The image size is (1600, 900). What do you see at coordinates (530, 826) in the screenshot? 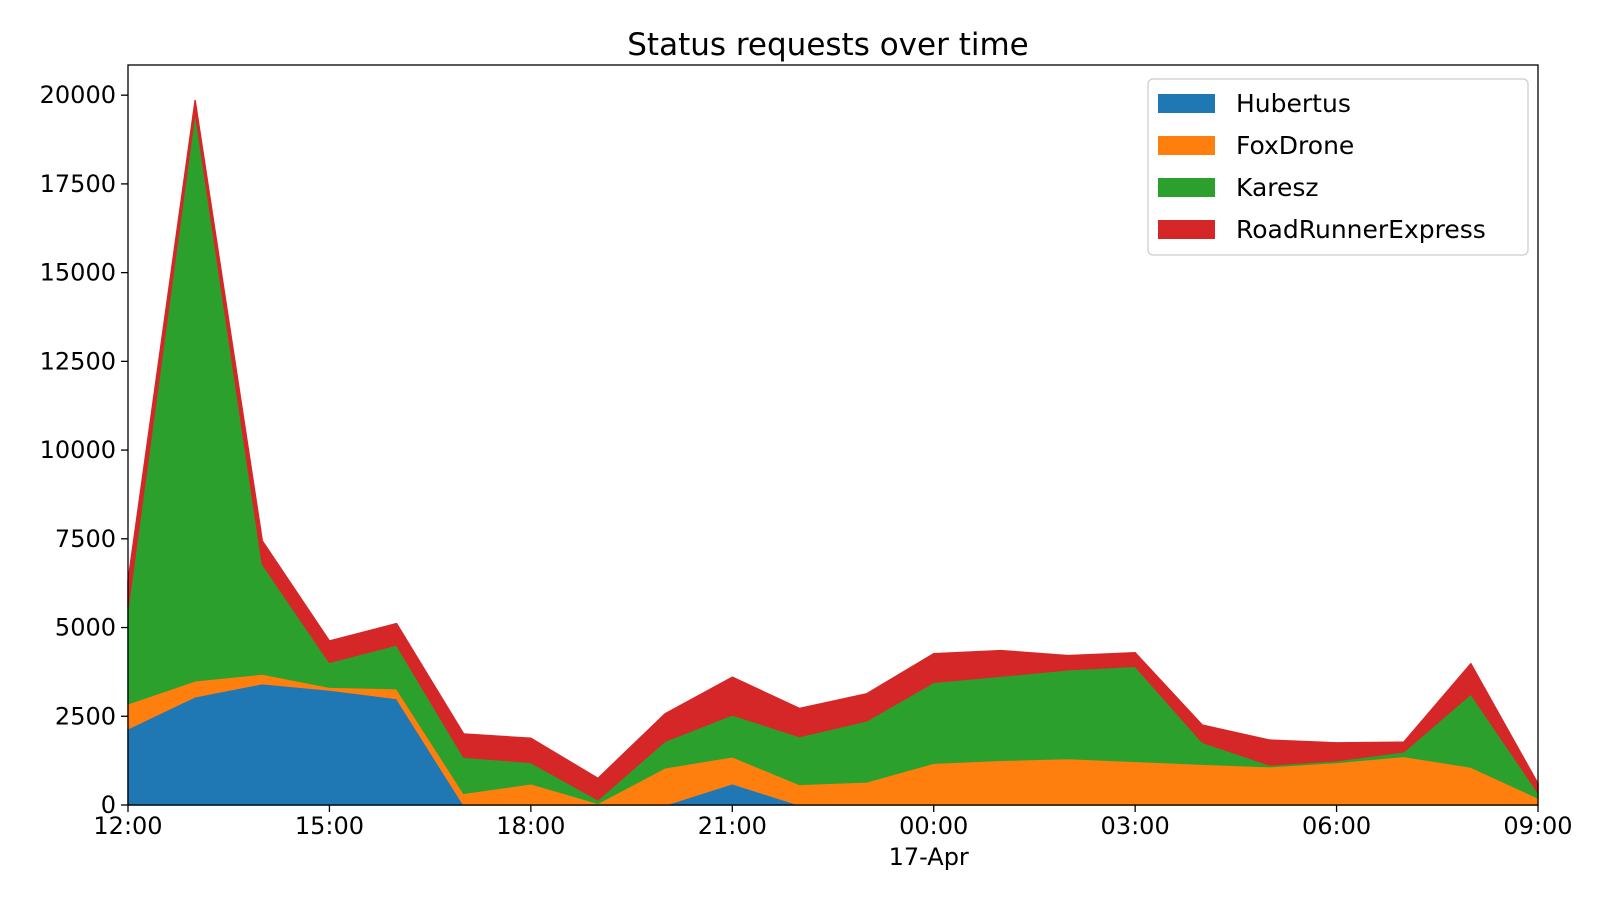
I see `x-tick-label: 18:00` at bounding box center [530, 826].